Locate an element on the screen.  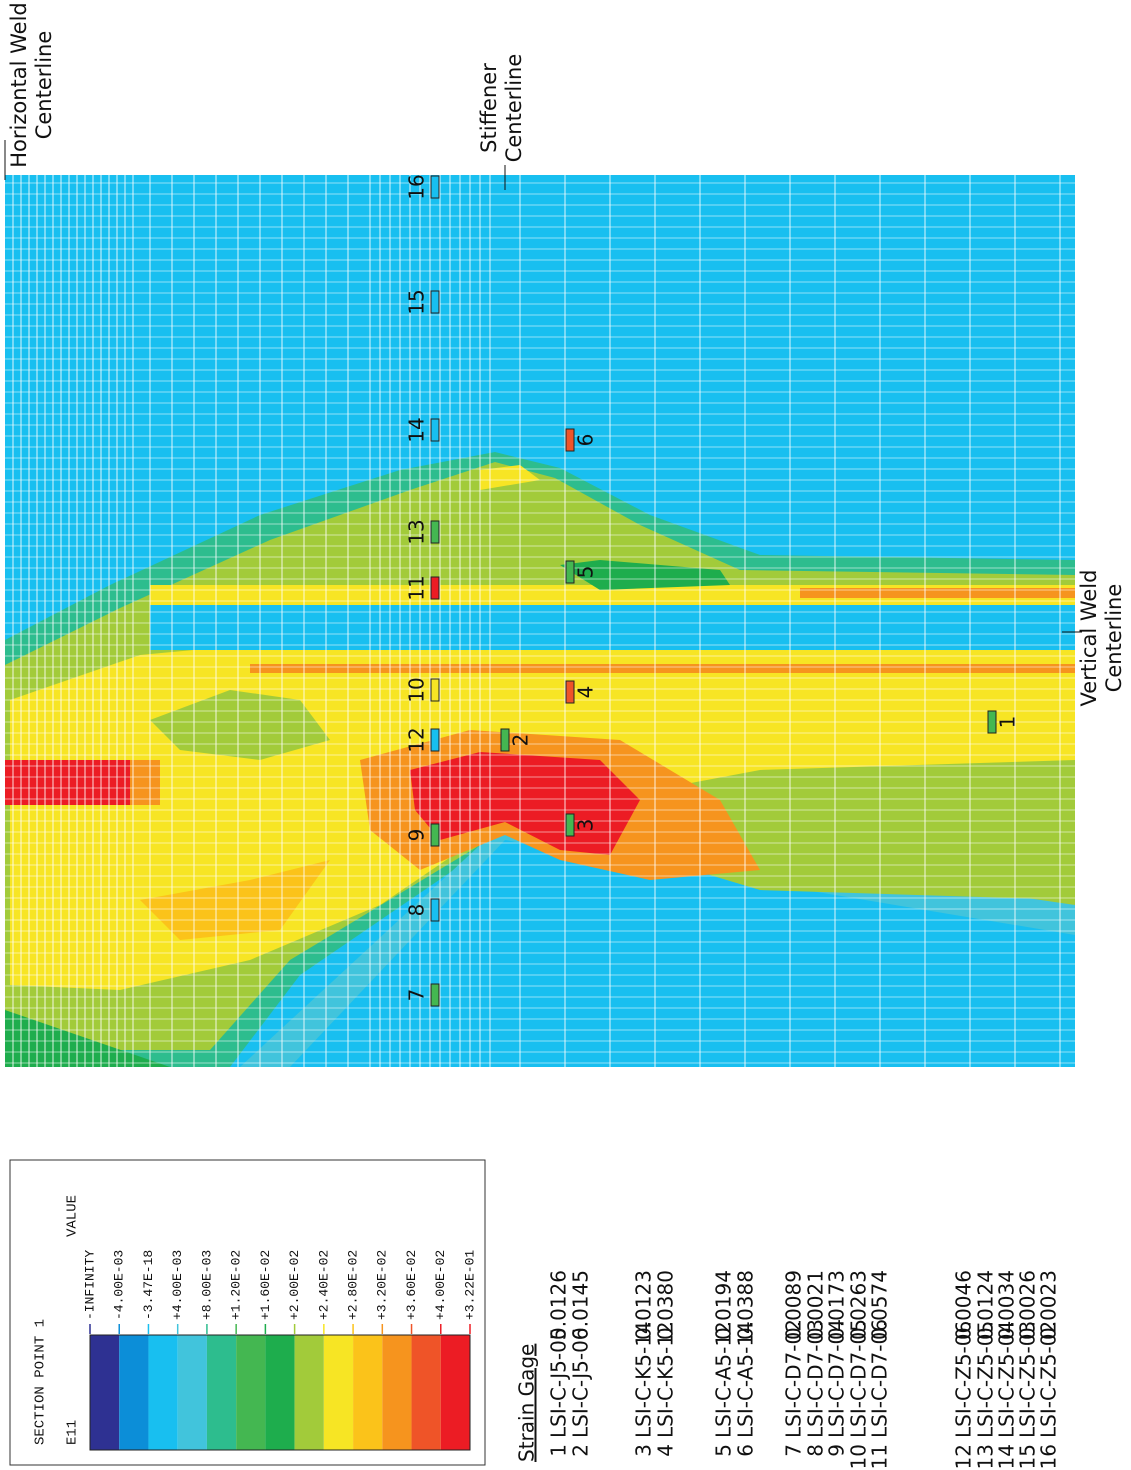
gage-name: LSI-C-A5-14 is located at coordinates (746, 1379).